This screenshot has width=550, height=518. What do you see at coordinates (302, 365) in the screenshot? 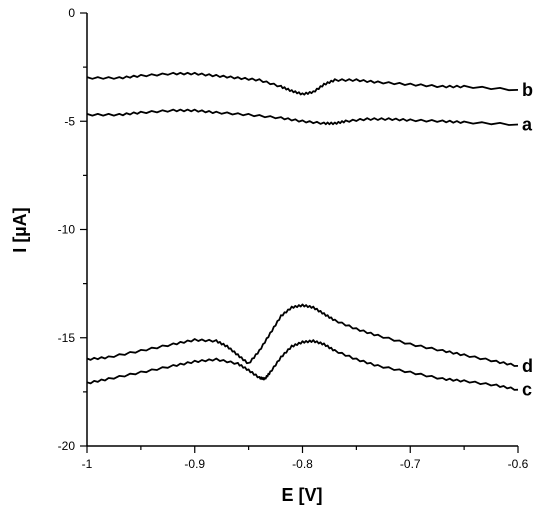
I see `series-line-c` at bounding box center [302, 365].